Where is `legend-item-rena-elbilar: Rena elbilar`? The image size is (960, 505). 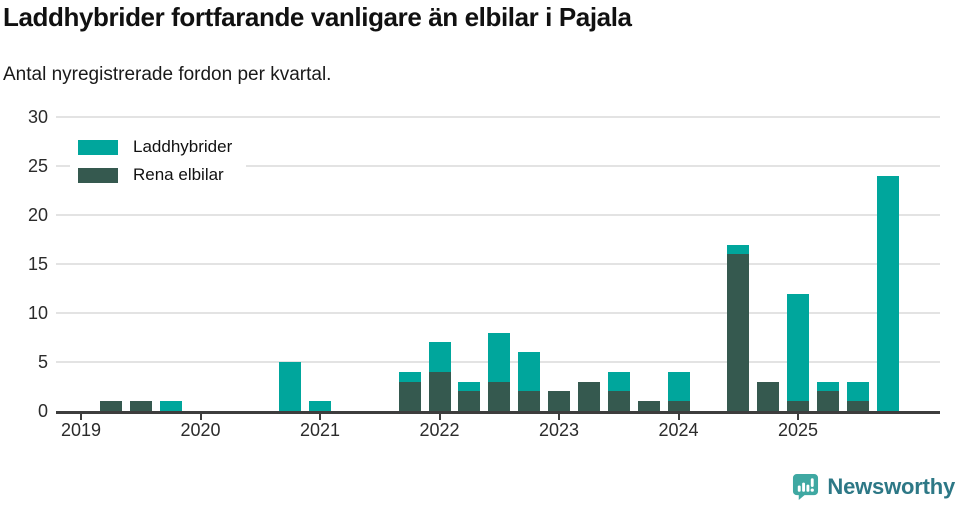 legend-item-rena-elbilar: Rena elbilar is located at coordinates (155, 175).